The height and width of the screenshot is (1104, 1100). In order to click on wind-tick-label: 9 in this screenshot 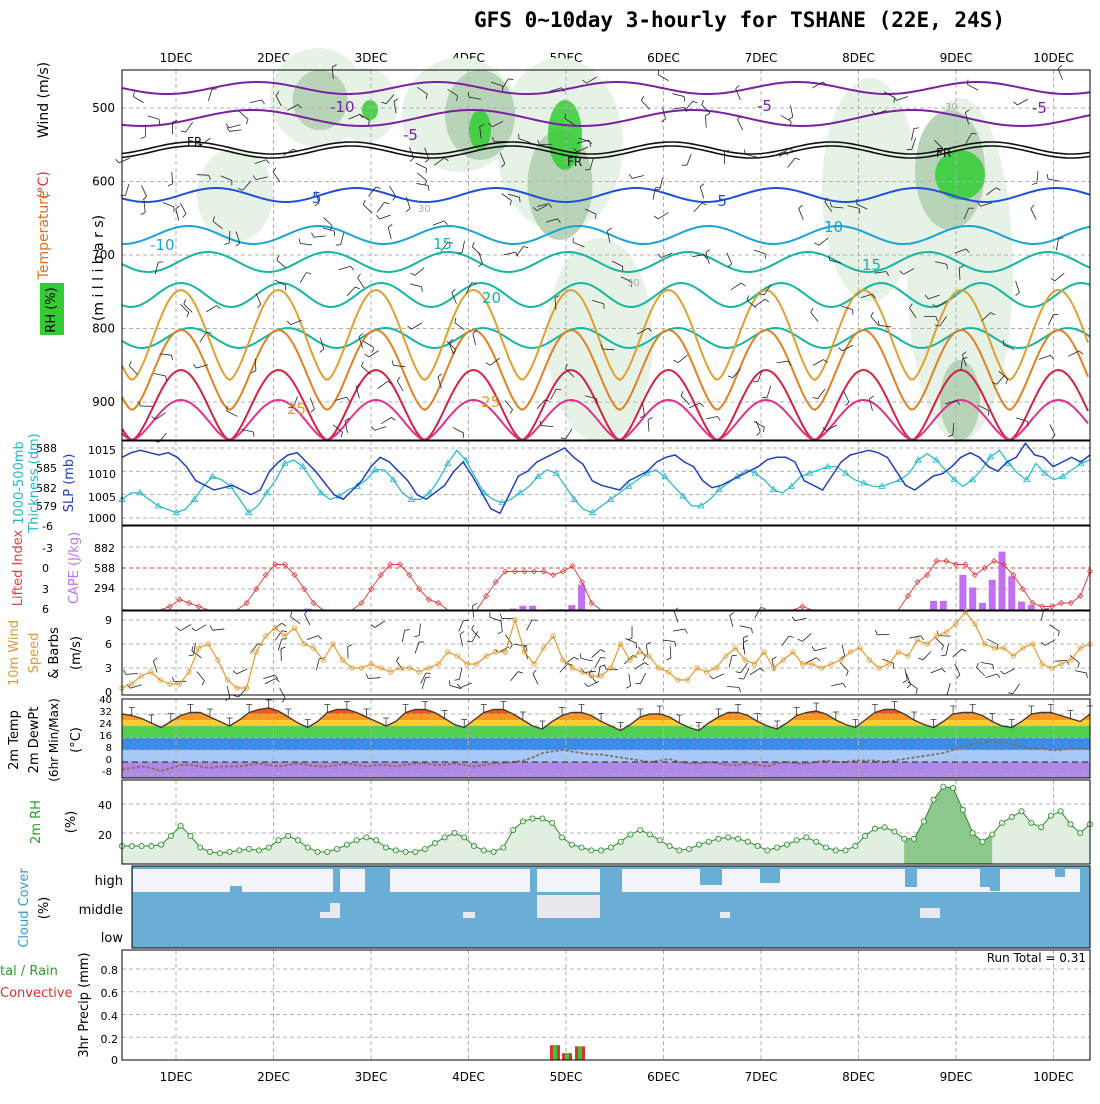, I will do `click(108, 620)`.